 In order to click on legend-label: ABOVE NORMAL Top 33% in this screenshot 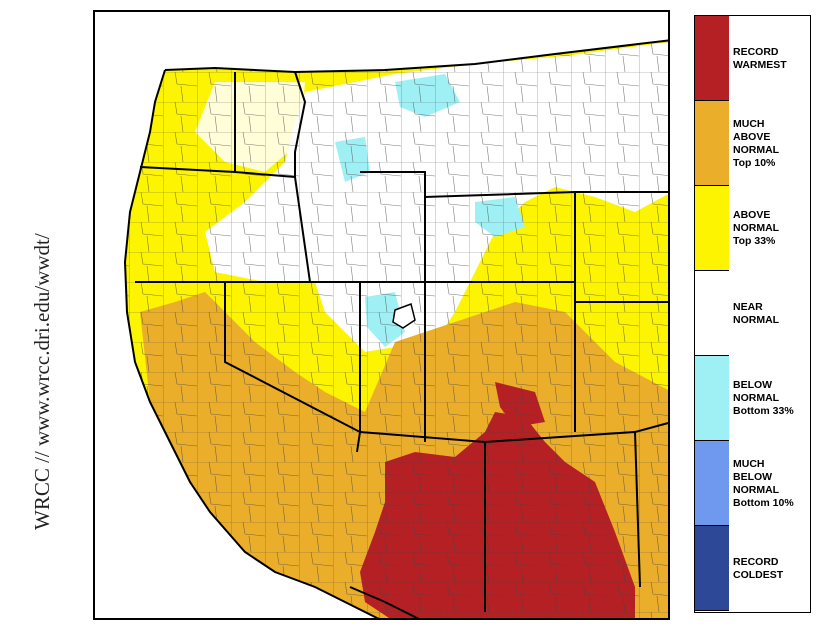, I will do `click(771, 228)`.